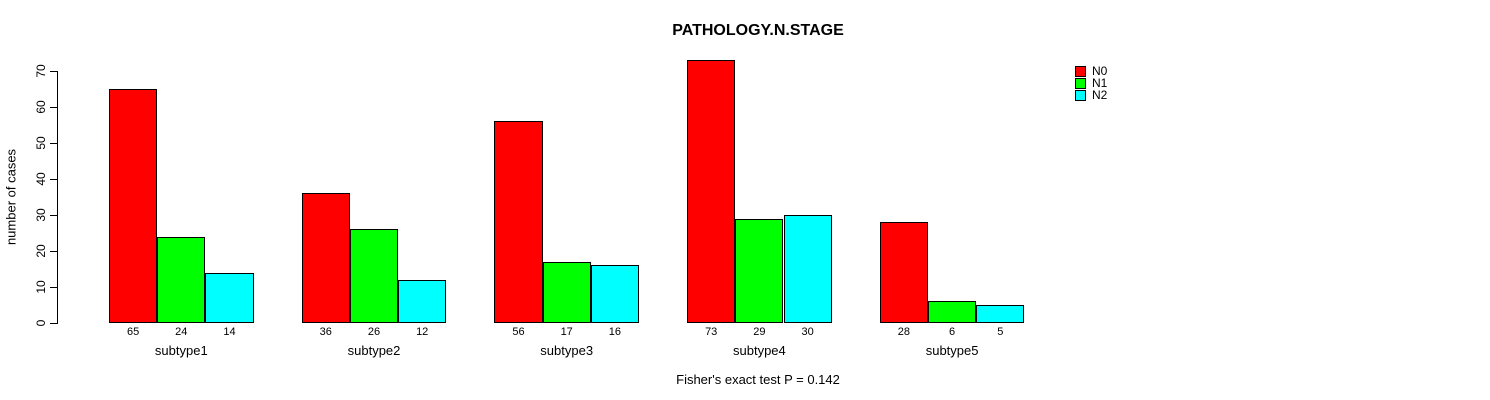 This screenshot has width=1490, height=400. Describe the element at coordinates (1080, 83) in the screenshot. I see `legend-swatch-n1` at that location.